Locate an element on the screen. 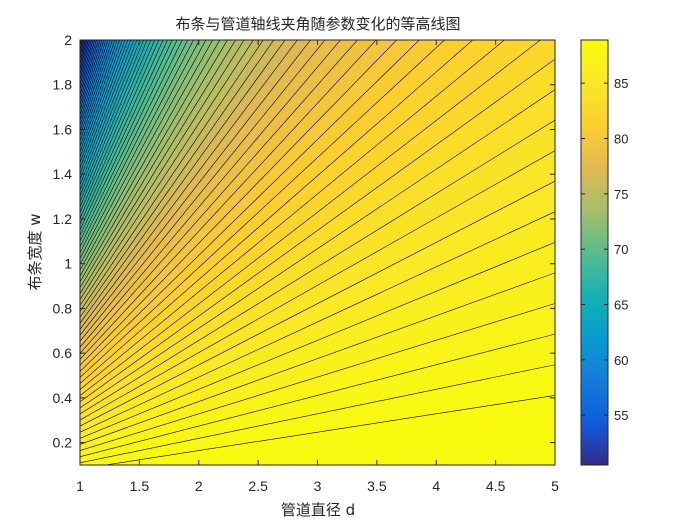  colorbar-tick-label: 65 is located at coordinates (621, 305).